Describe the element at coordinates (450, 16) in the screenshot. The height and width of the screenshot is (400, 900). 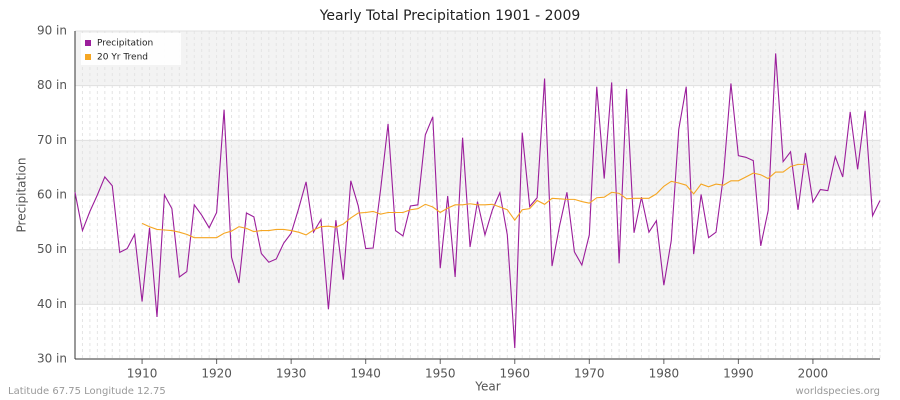
I see `chart-title: Yearly Total Precipitation 1901 - 2009` at that location.